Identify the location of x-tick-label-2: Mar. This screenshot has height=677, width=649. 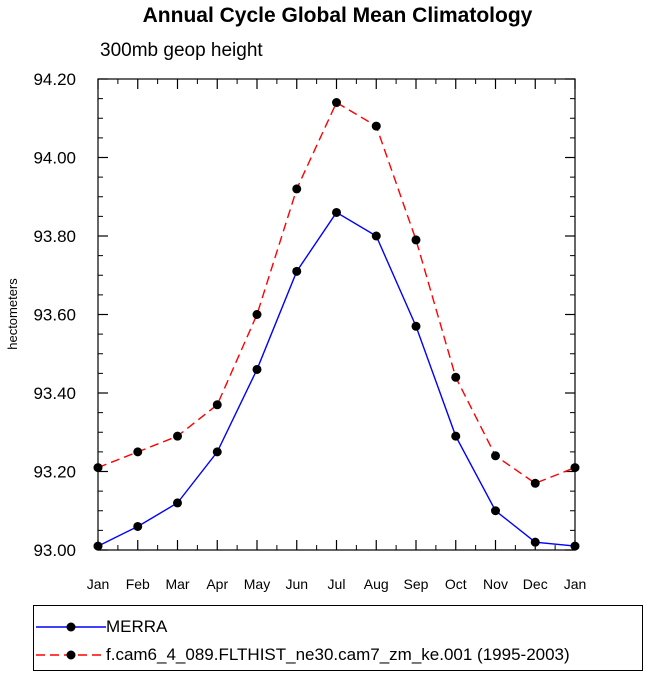
(177, 584).